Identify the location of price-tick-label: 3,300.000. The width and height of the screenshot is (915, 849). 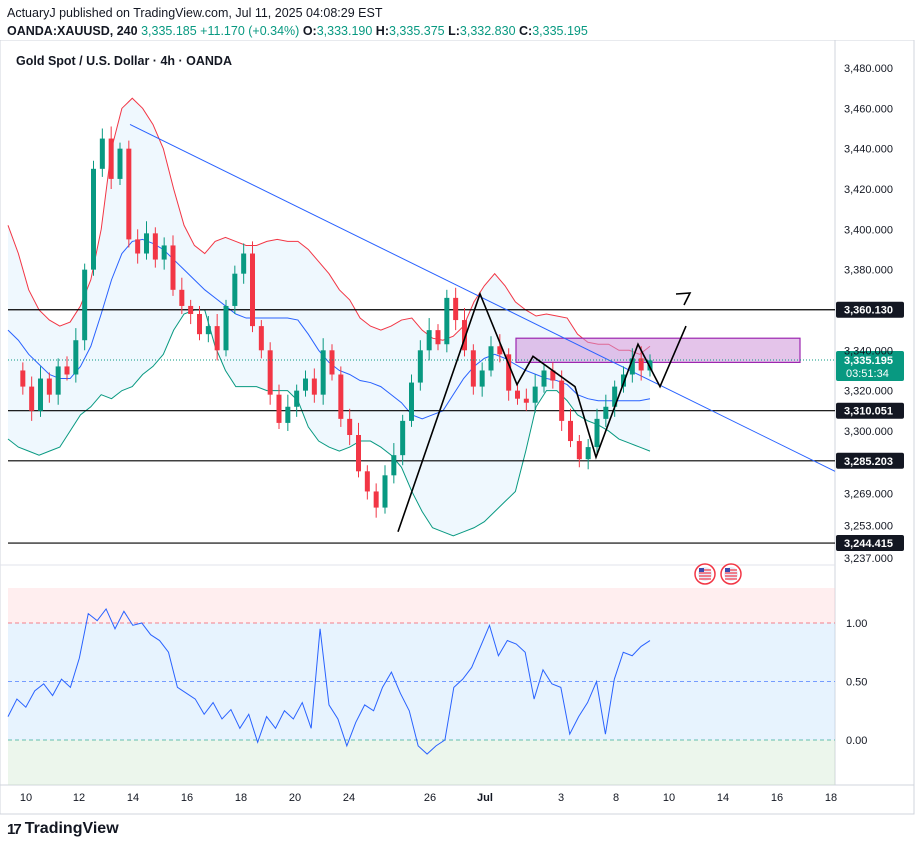
(868, 432).